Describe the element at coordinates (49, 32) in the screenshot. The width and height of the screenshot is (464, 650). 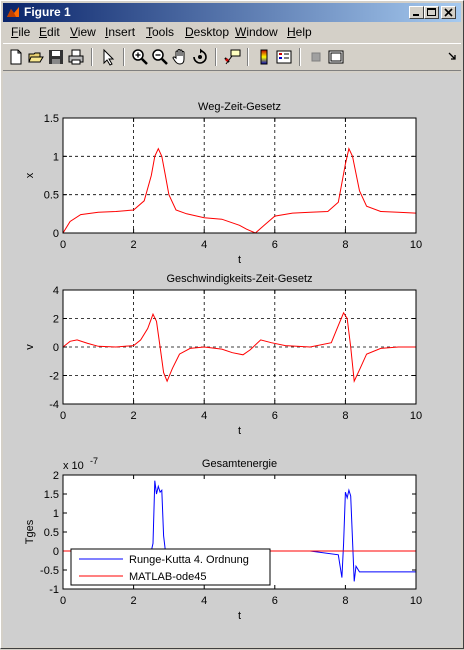
I see `menu-edit: Edit` at that location.